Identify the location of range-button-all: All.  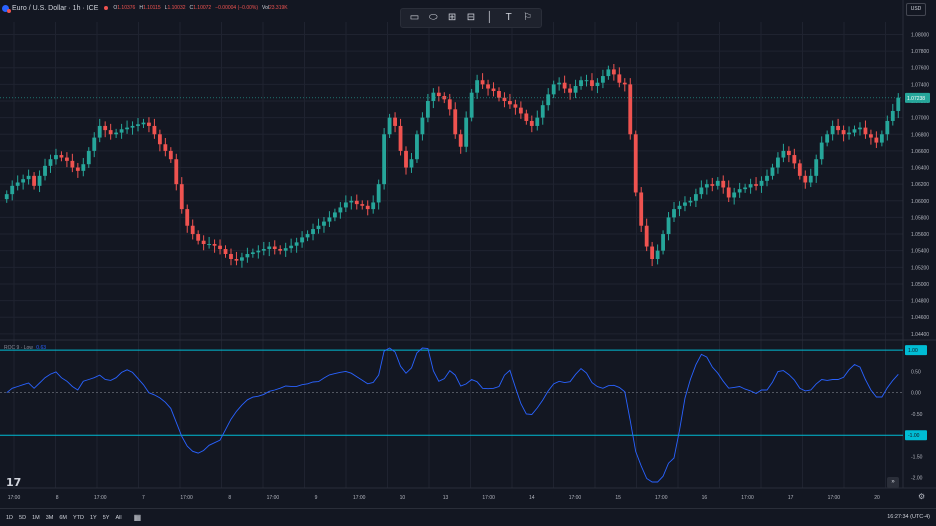
(118, 517).